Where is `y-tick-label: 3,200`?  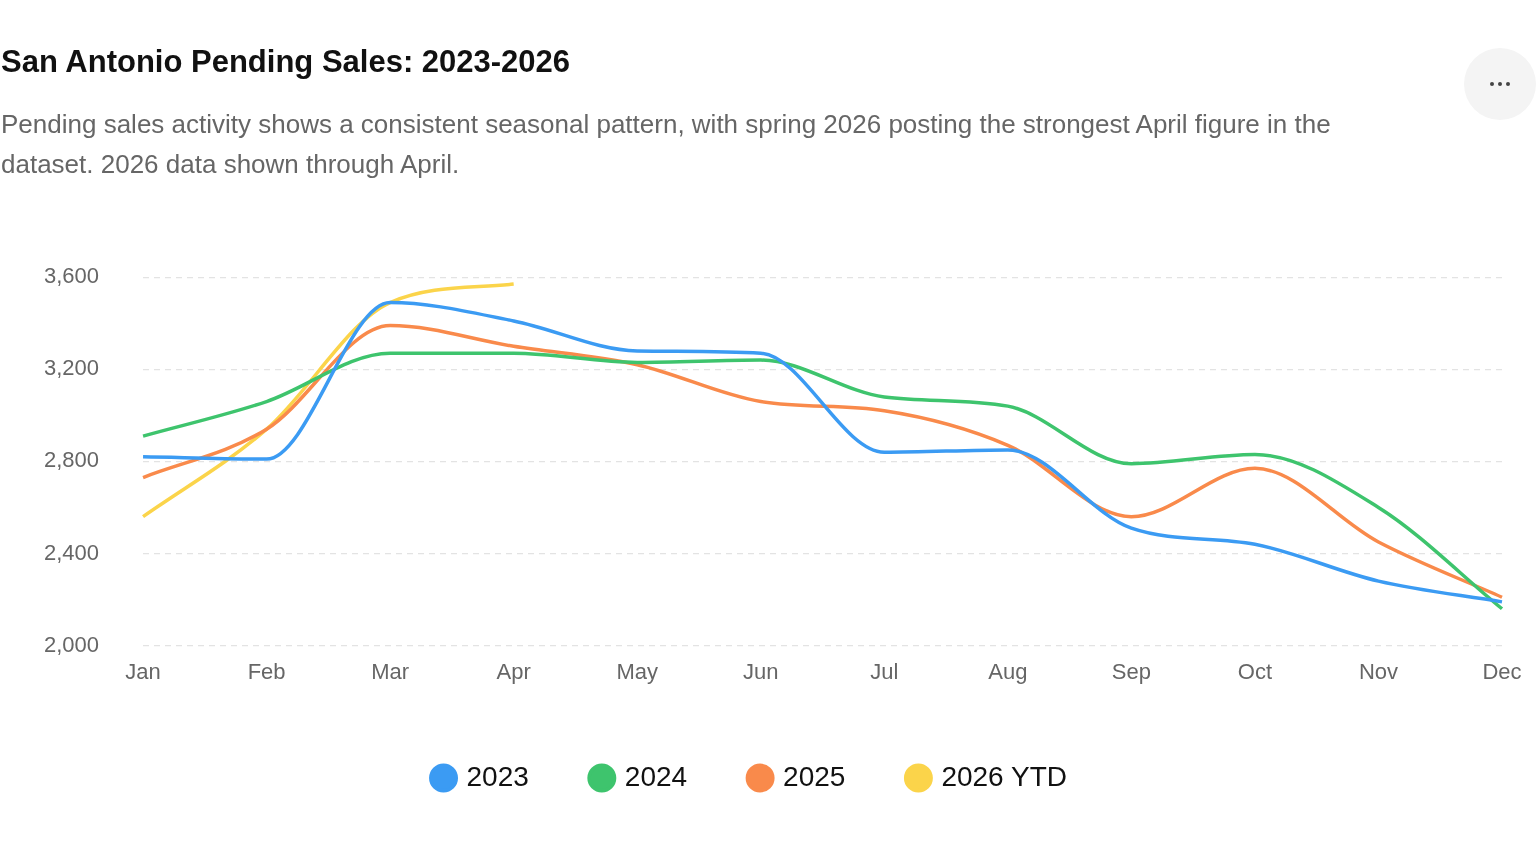 y-tick-label: 3,200 is located at coordinates (71, 368).